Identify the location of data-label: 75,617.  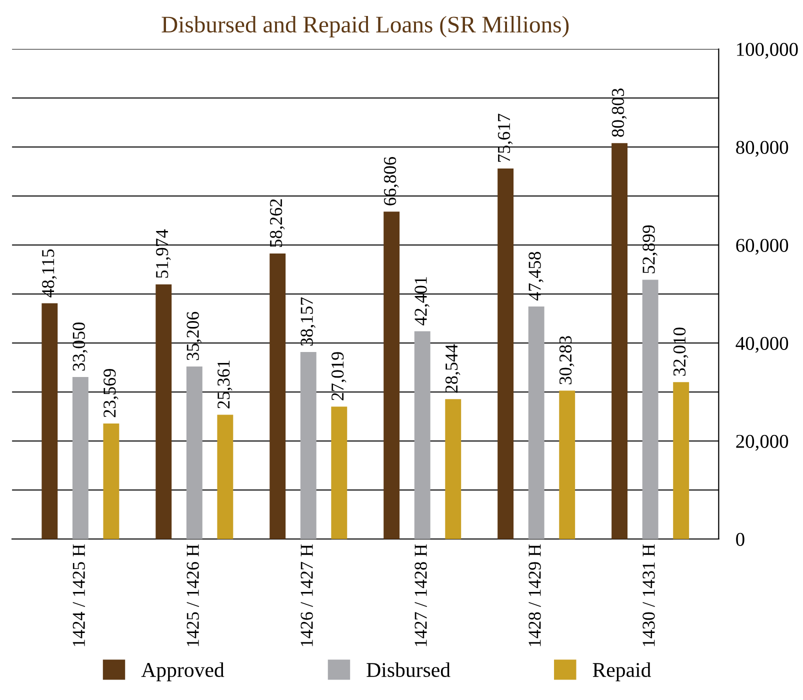
(505, 138).